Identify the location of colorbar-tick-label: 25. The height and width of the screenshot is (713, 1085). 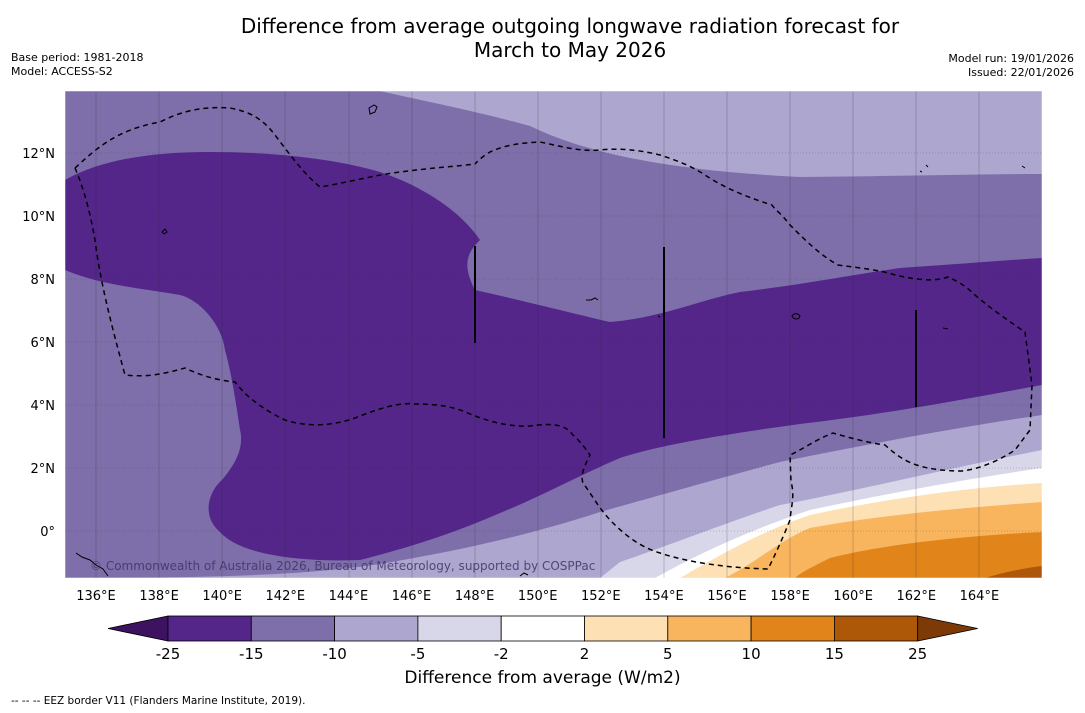
(917, 654).